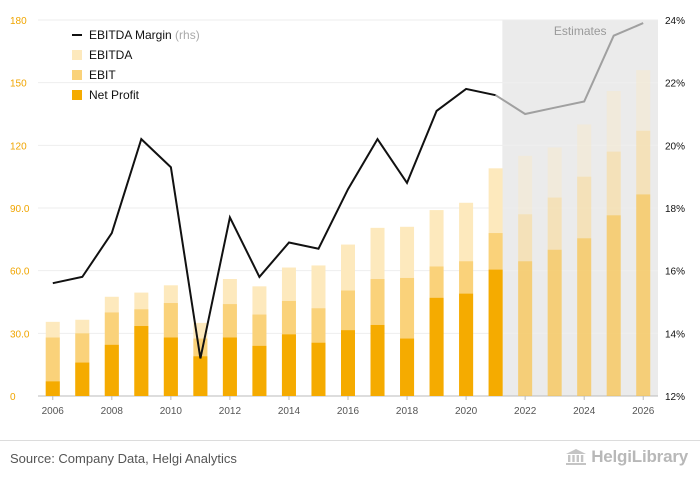 The width and height of the screenshot is (700, 483). I want to click on footer-divider, so click(350, 440).